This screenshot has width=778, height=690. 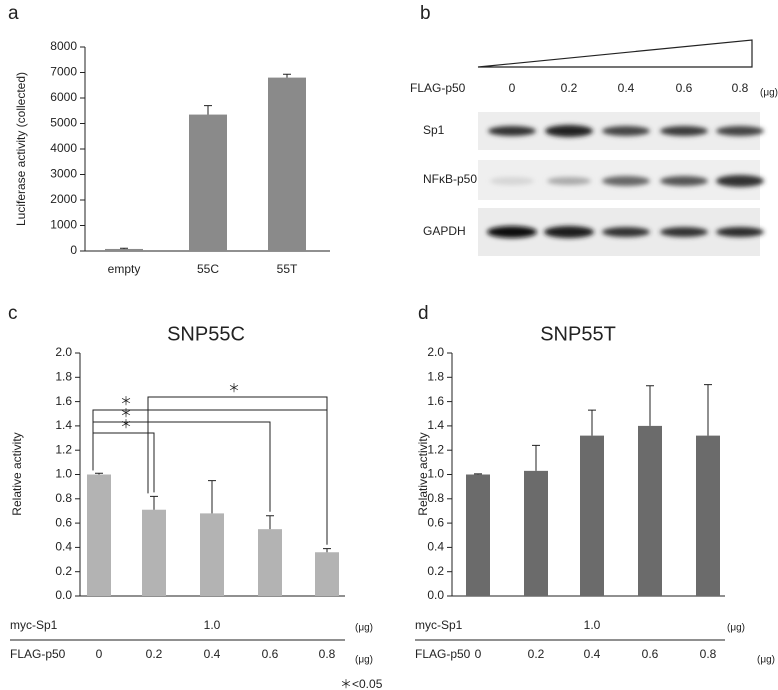 What do you see at coordinates (13, 13) in the screenshot?
I see `panel-letter: a` at bounding box center [13, 13].